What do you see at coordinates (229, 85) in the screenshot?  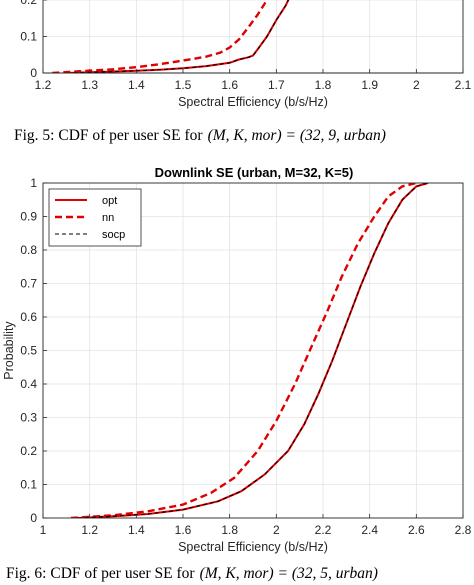 I see `fig5-xtick-label: 1.6` at bounding box center [229, 85].